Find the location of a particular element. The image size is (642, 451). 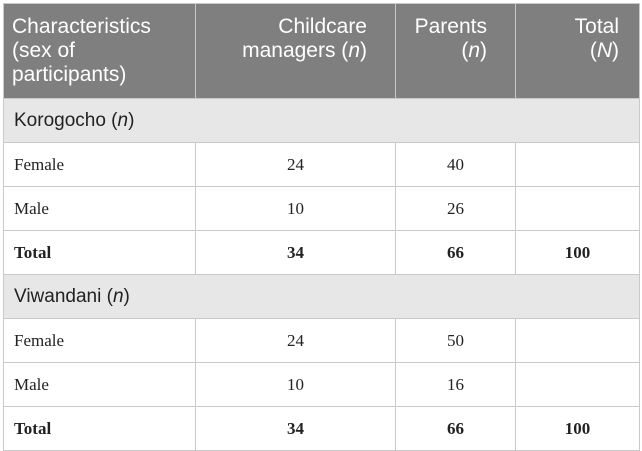

header-characteristics-line3: participants) is located at coordinates (69, 74).